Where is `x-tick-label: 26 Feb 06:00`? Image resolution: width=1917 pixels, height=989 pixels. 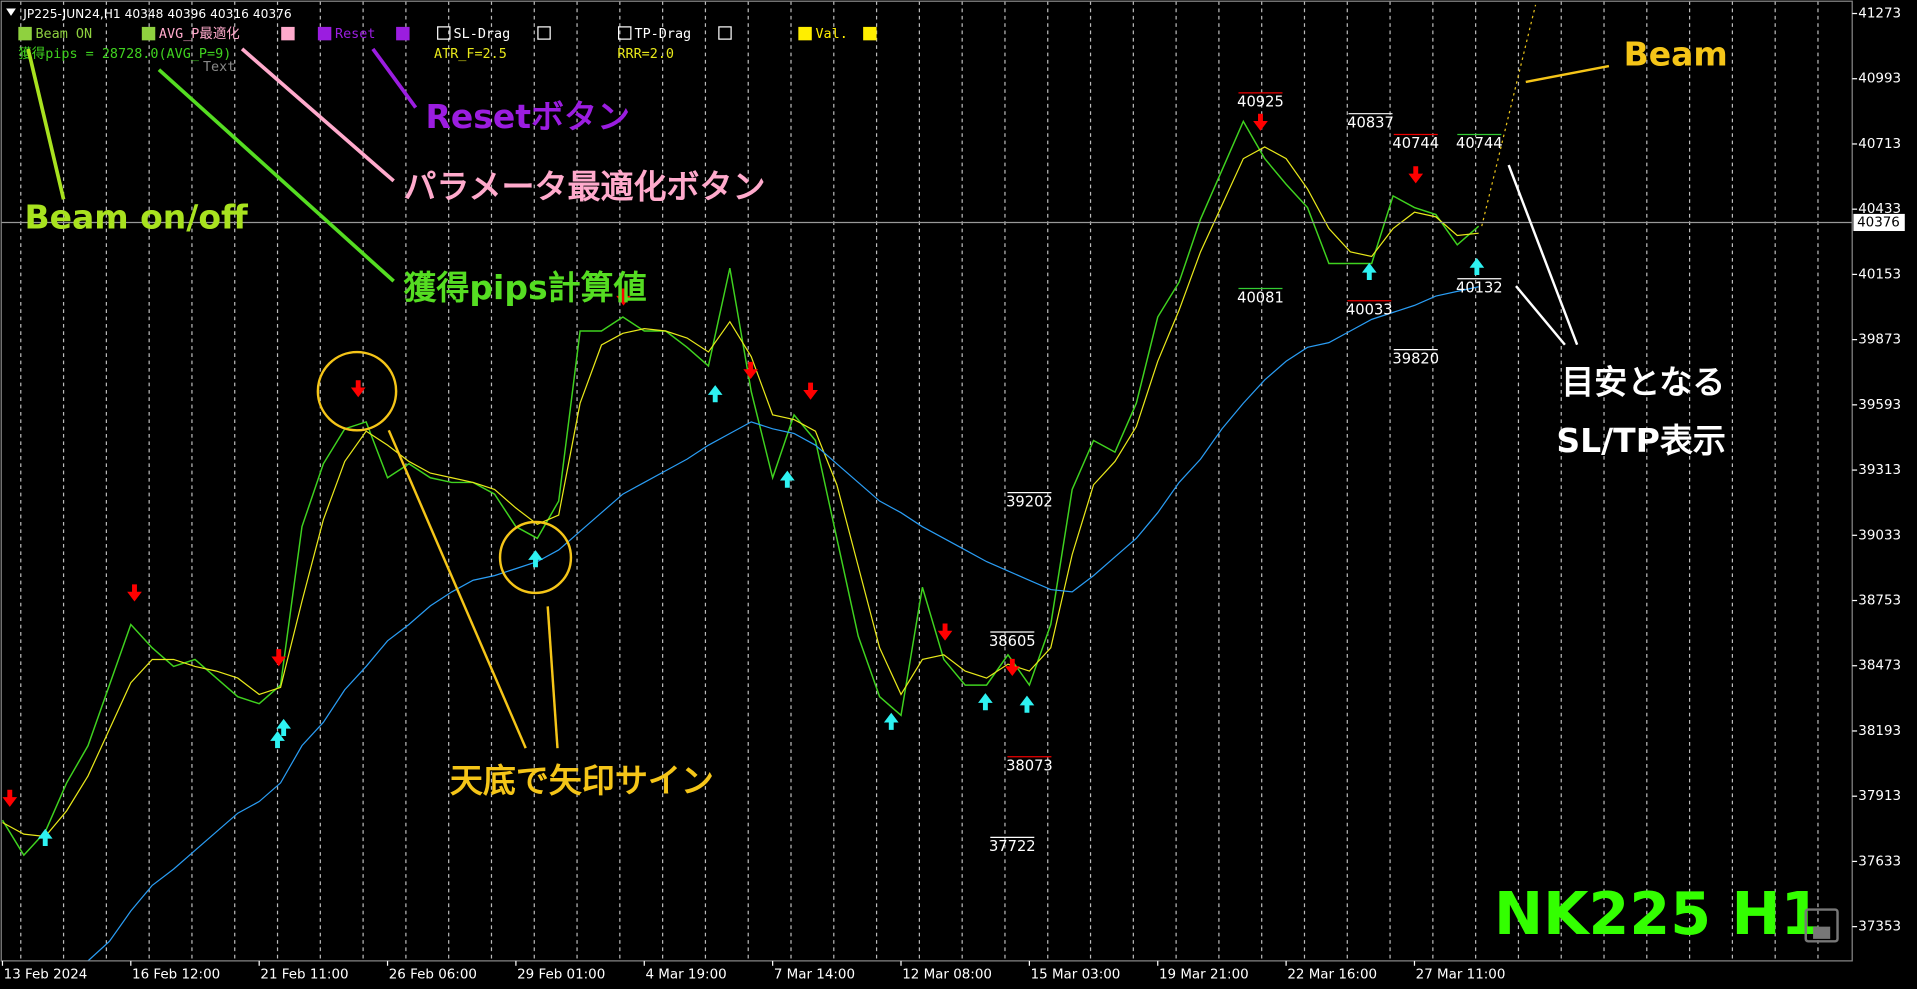
x-tick-label: 26 Feb 06:00 is located at coordinates (433, 974).